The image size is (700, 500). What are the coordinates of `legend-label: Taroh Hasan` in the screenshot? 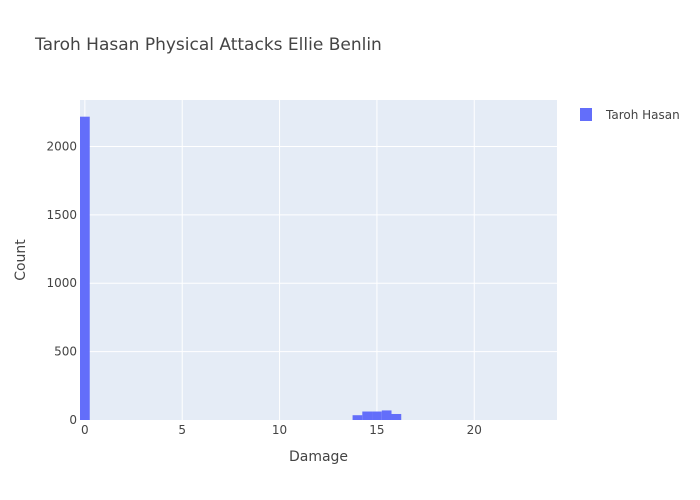 It's located at (642, 115).